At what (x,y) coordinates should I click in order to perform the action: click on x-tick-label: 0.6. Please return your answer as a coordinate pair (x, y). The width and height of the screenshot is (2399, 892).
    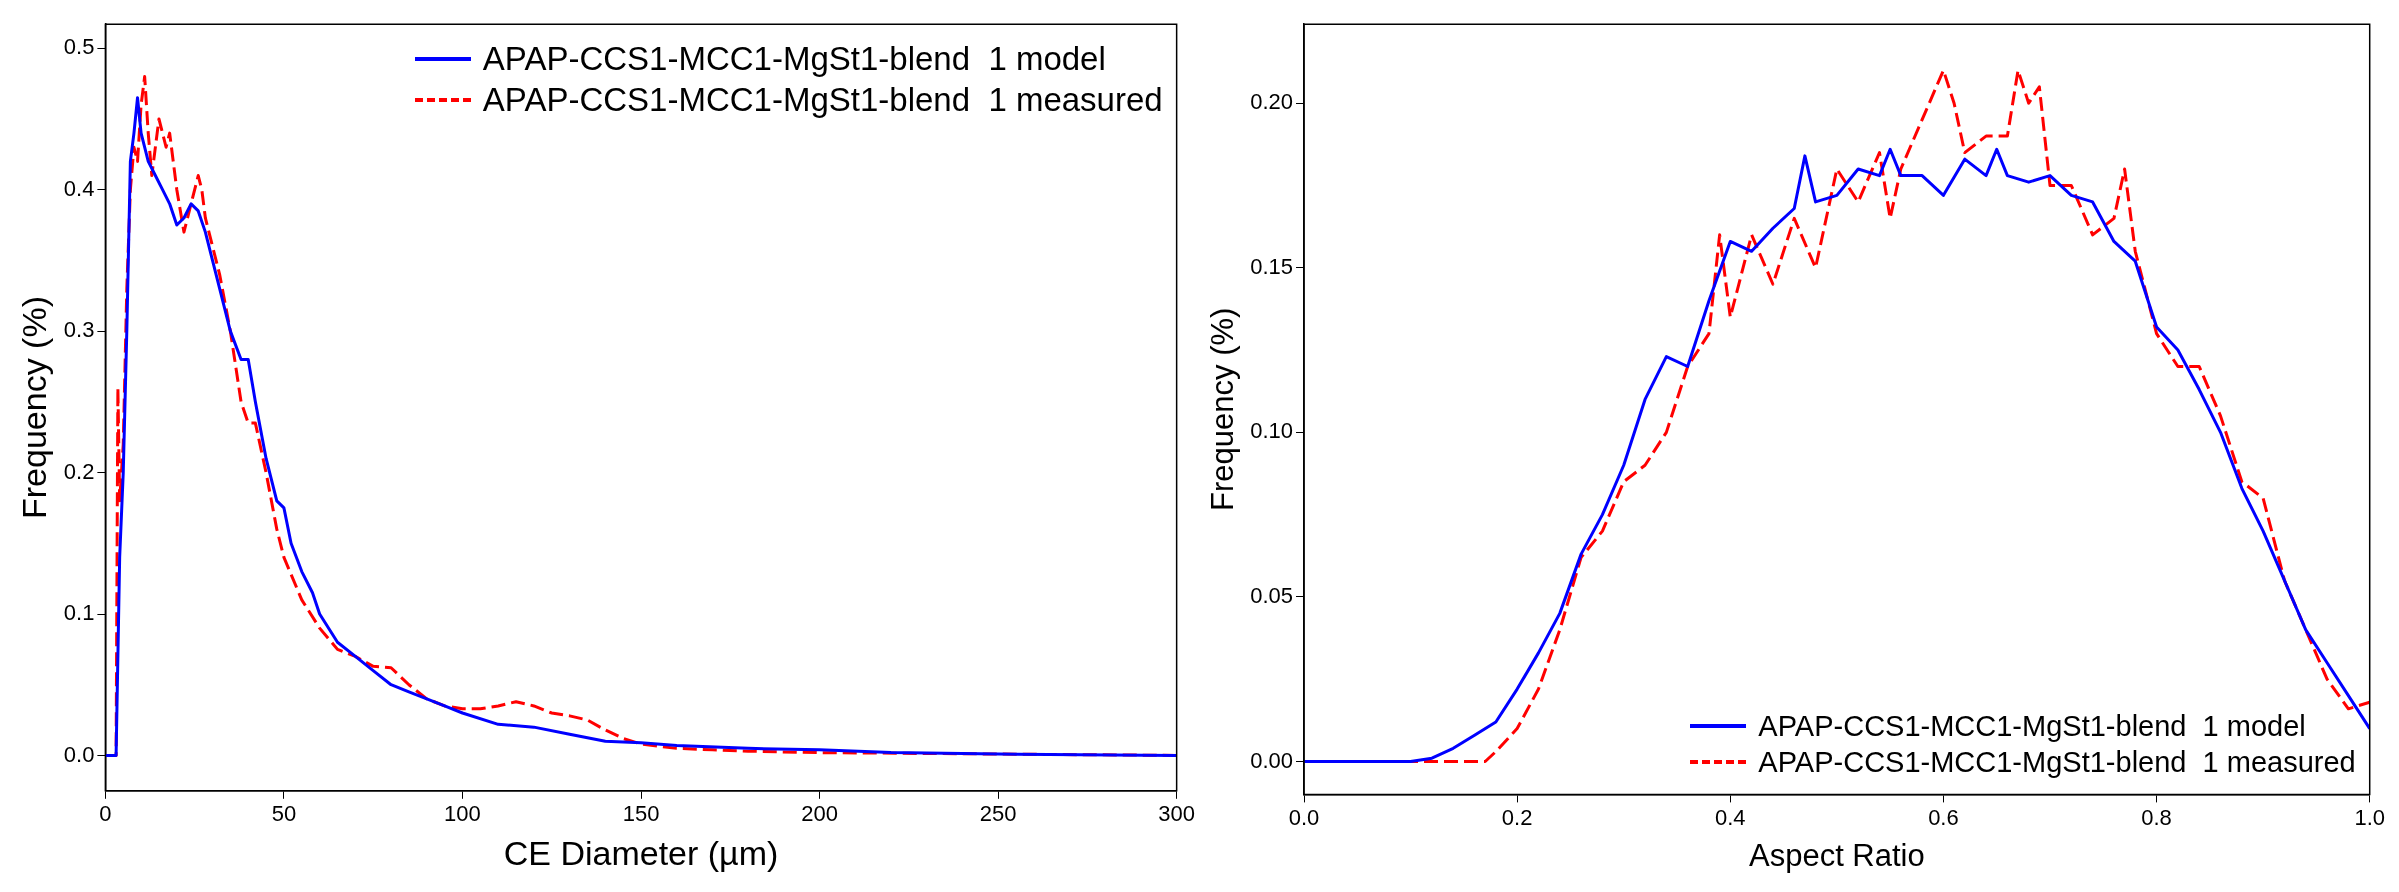
    Looking at the image, I should click on (1943, 817).